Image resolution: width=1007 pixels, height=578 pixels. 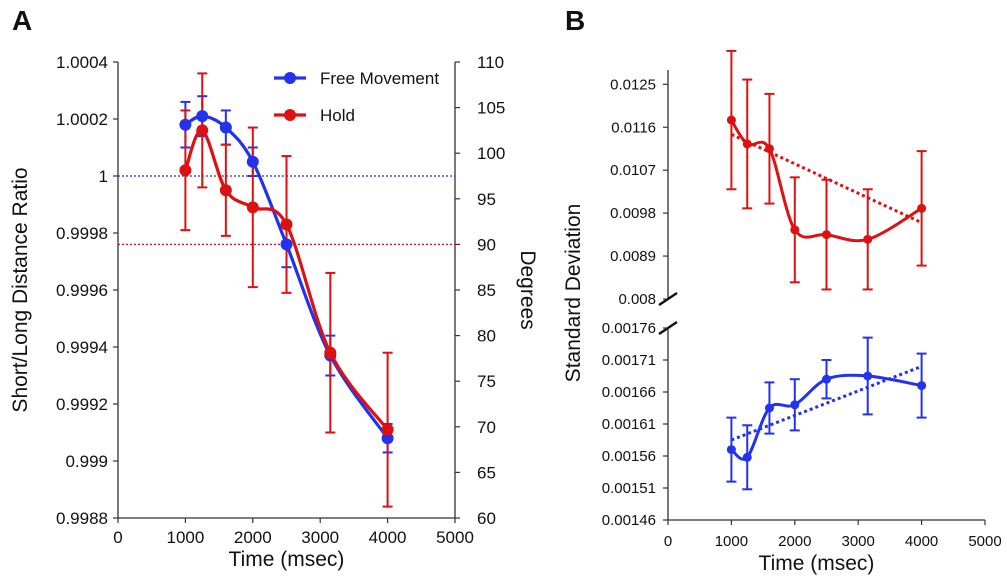 I want to click on y-axis-title: Short/Long Distance Ratio, so click(x=20, y=289).